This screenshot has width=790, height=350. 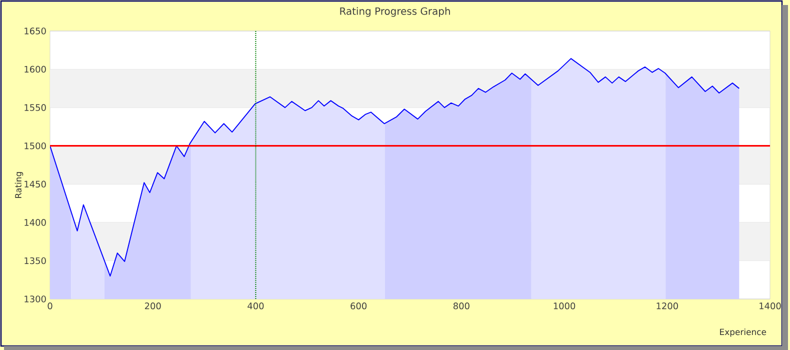 I want to click on y-axis-title: Rating, so click(x=19, y=185).